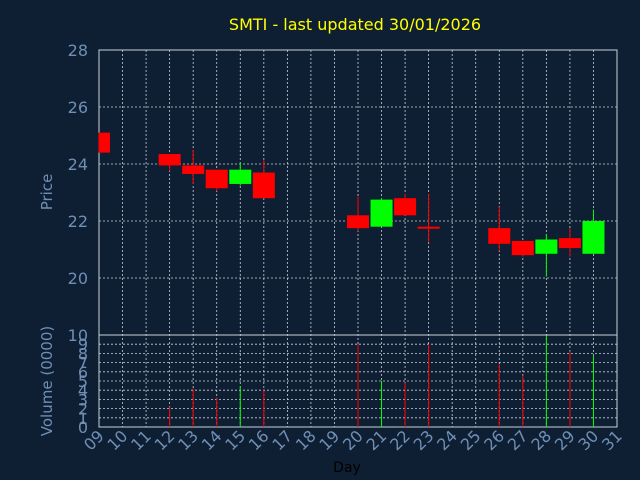 Image resolution: width=640 pixels, height=480 pixels. I want to click on volume-tick-label: 1, so click(83, 418).